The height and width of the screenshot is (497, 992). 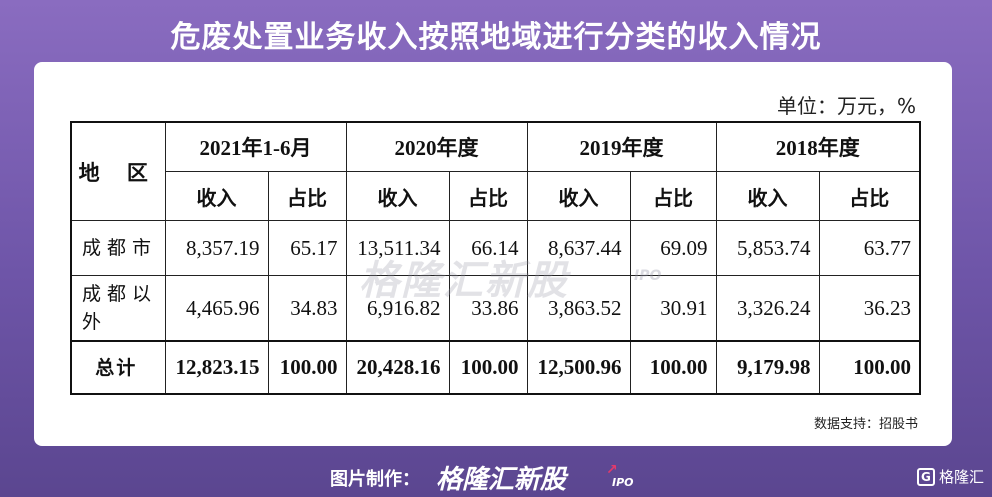 What do you see at coordinates (578, 308) in the screenshot?
I see `table-cell: 3,863.52` at bounding box center [578, 308].